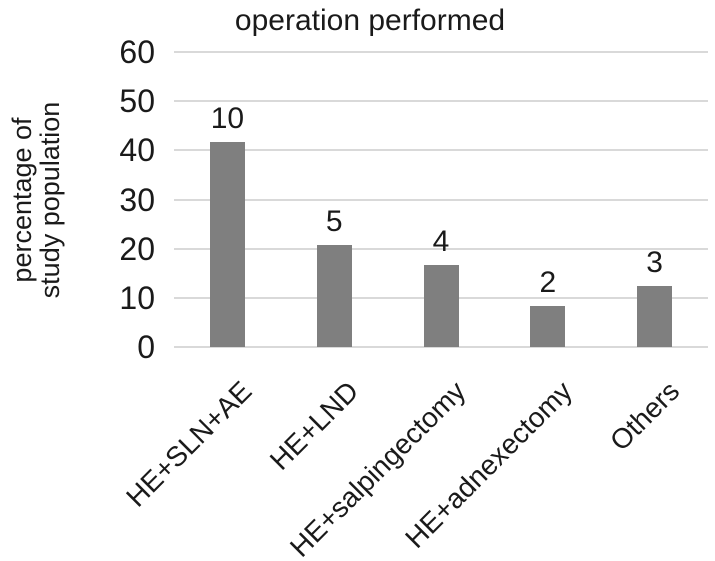 This screenshot has height=561, width=715. I want to click on y-tick-label-30: 30, so click(137, 199).